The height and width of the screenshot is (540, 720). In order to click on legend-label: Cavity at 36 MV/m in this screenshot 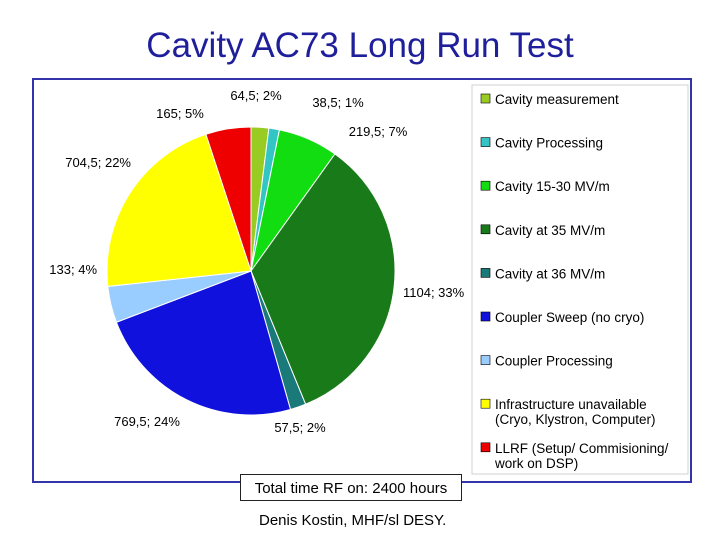, I will do `click(550, 273)`.